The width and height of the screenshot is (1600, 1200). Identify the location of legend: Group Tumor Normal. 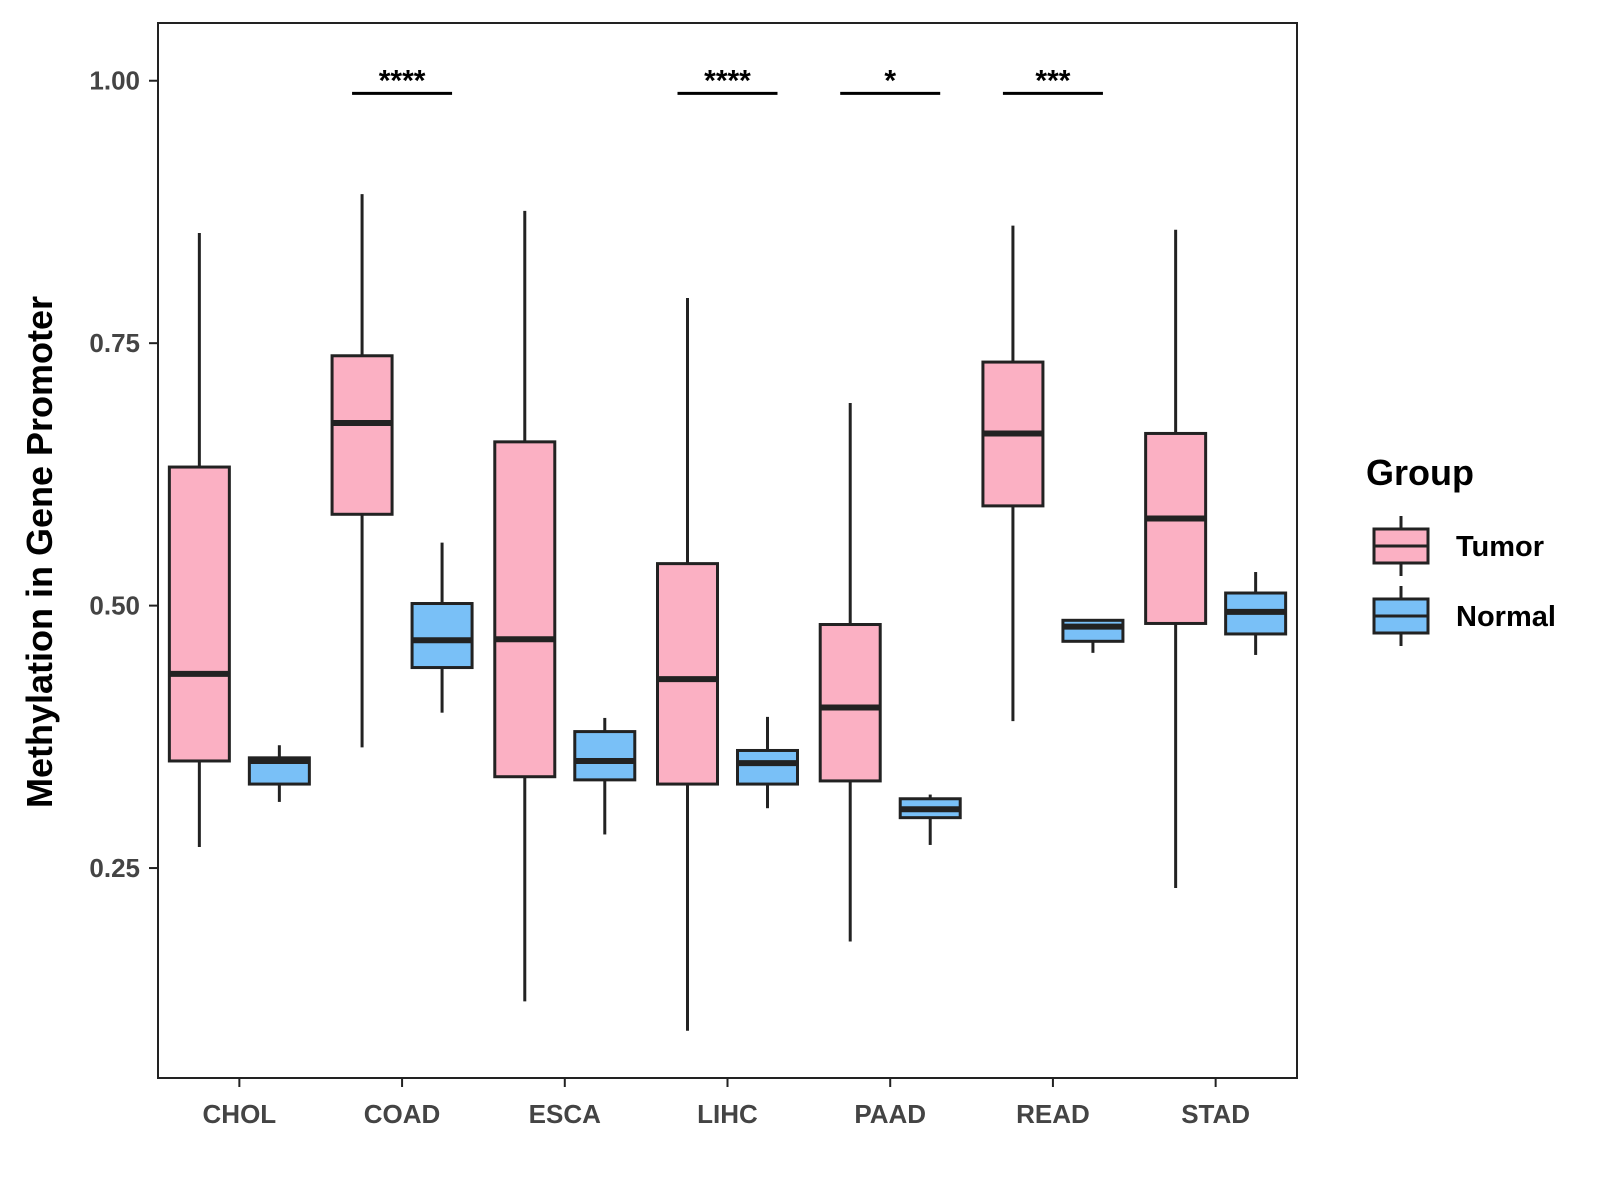
(1461, 549).